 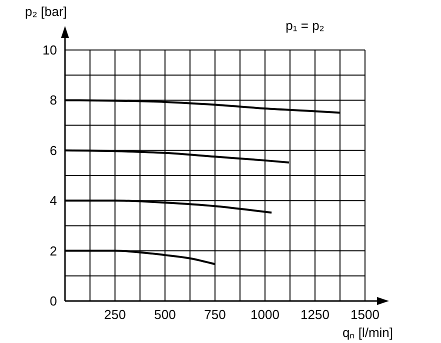 I want to click on x-tick-label: 500, so click(x=165, y=314).